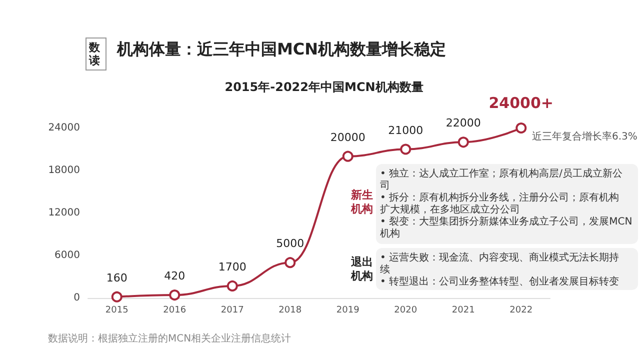 This screenshot has width=640, height=360. I want to click on x-tick-label: 2022, so click(521, 311).